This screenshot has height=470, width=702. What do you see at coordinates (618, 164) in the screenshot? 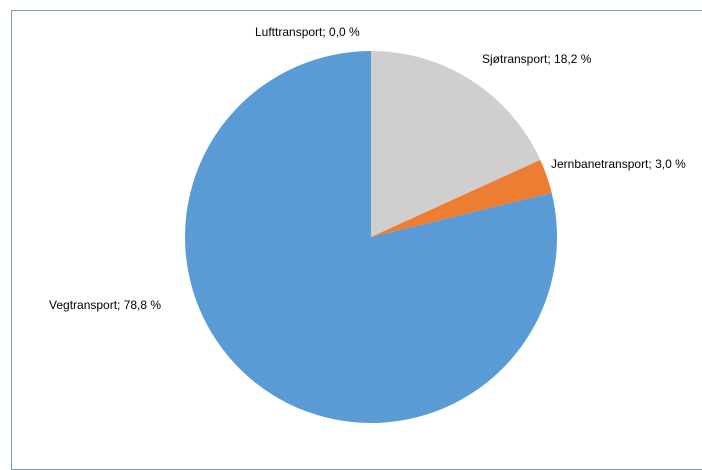
I see `data-label-jernbanetransport: Jernbanetransport; 3,0 %` at bounding box center [618, 164].